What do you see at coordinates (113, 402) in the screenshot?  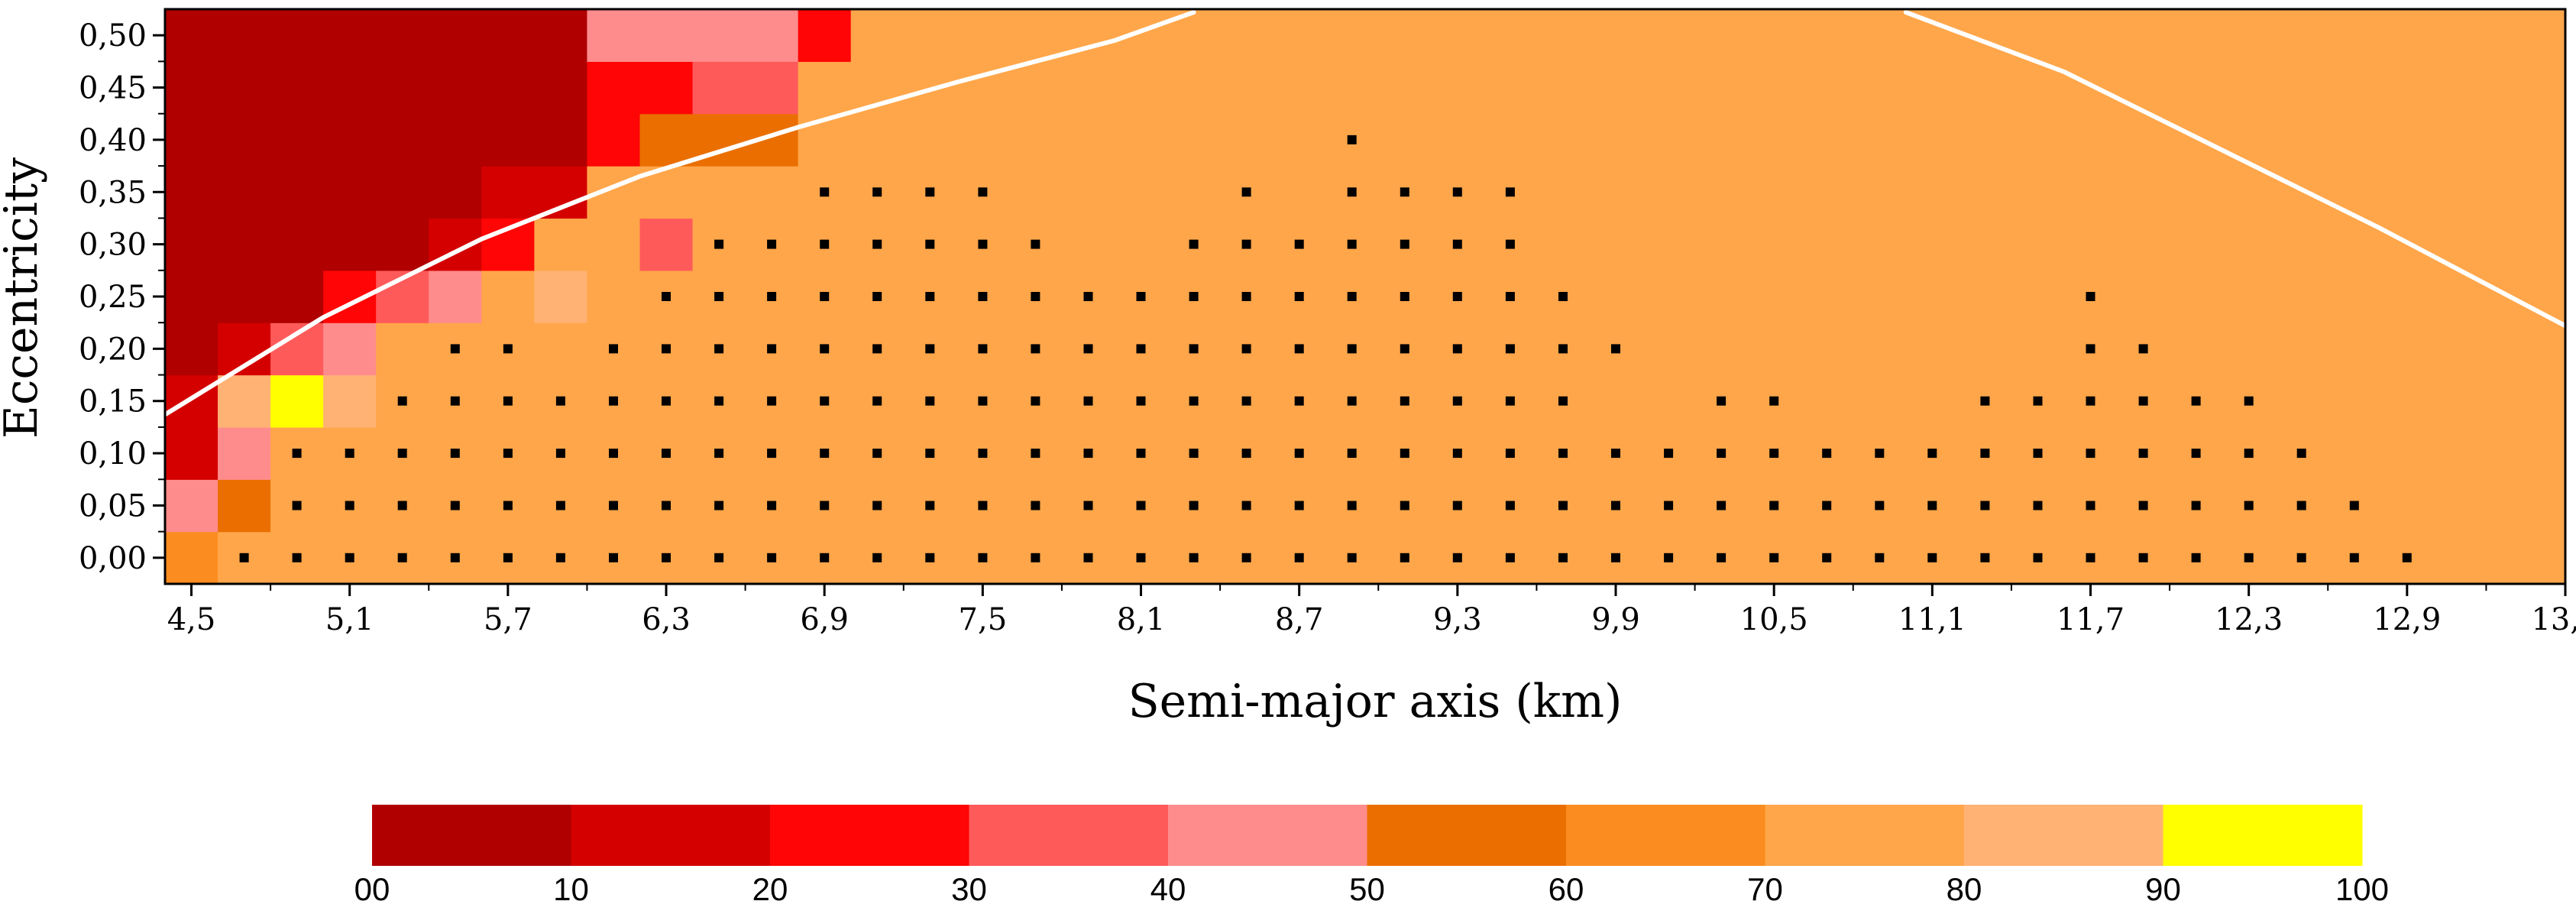 I see `y-tick-label: 0,15` at bounding box center [113, 402].